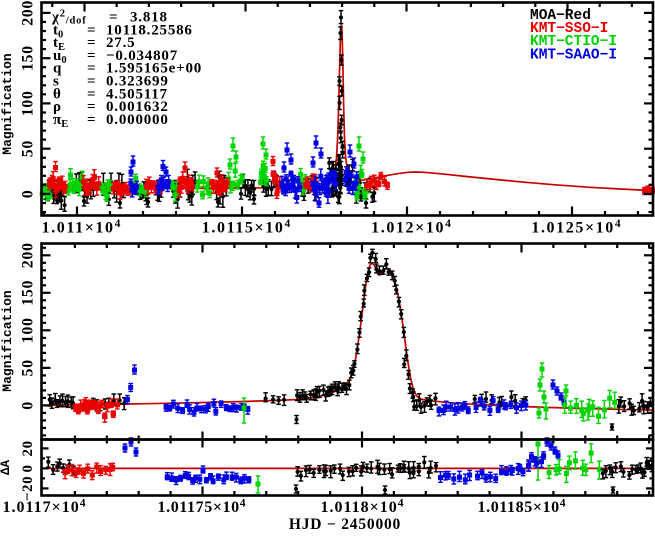 This screenshot has width=655, height=543. What do you see at coordinates (44, 507) in the screenshot?
I see `svg-text: 1.0117×104` at bounding box center [44, 507].